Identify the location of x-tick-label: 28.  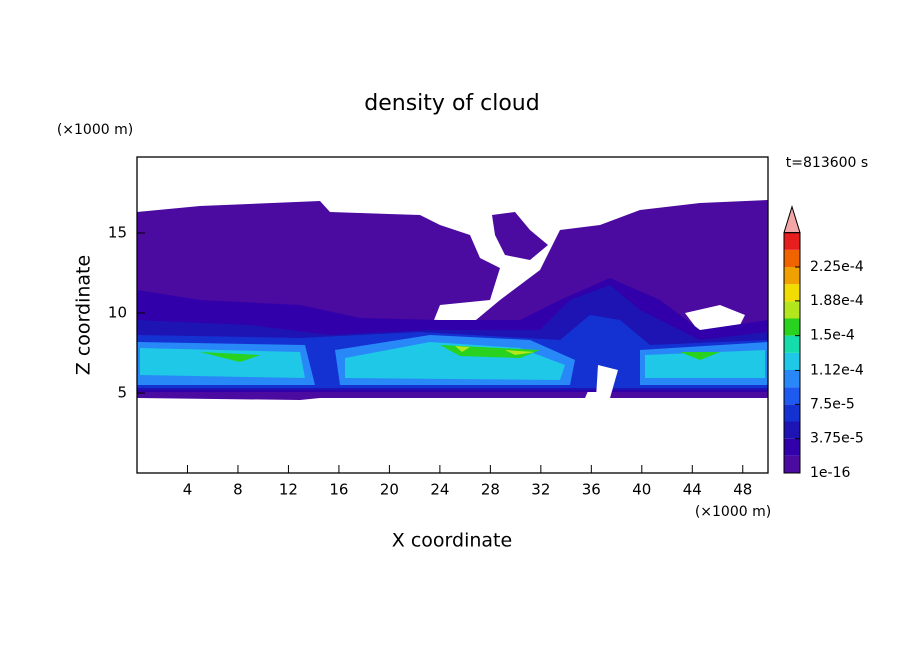
(490, 490).